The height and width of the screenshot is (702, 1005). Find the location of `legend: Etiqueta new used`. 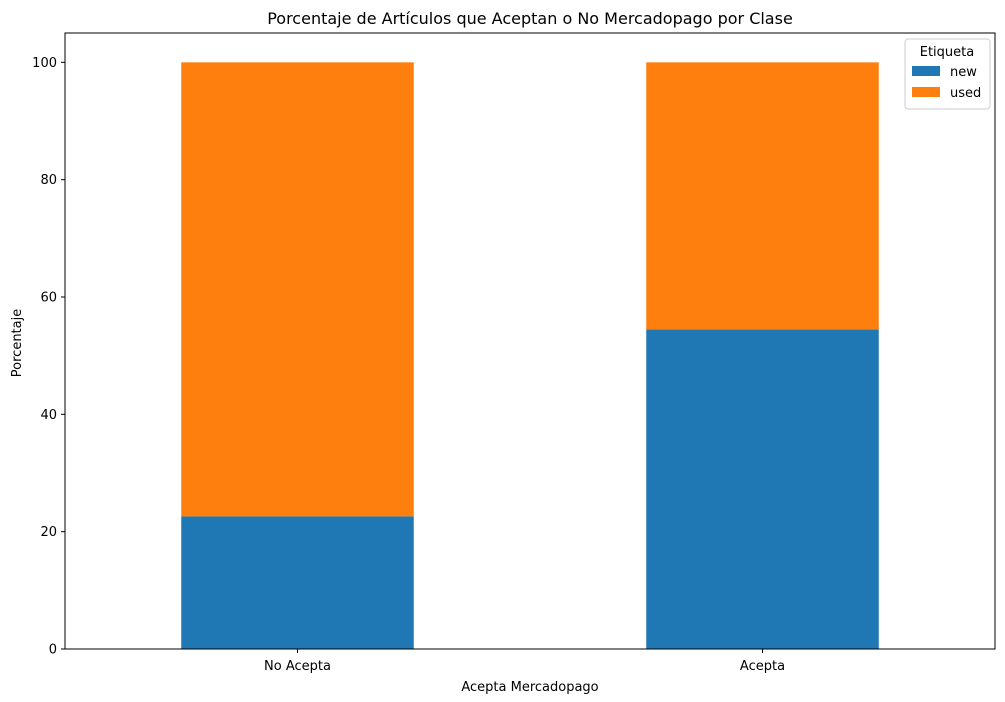

legend: Etiqueta new used is located at coordinates (947, 74).